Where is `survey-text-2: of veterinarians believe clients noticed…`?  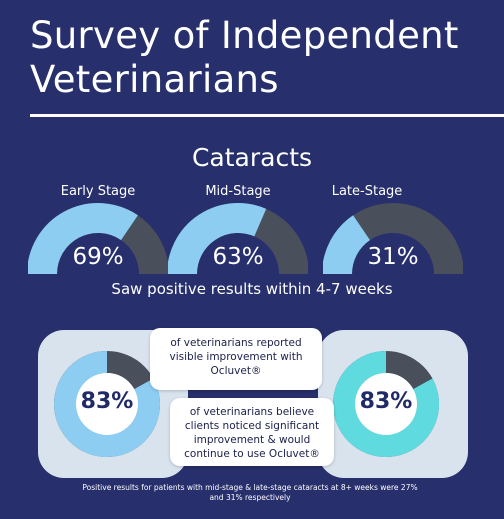 survey-text-2: of veterinarians believe clients noticed… is located at coordinates (252, 433).